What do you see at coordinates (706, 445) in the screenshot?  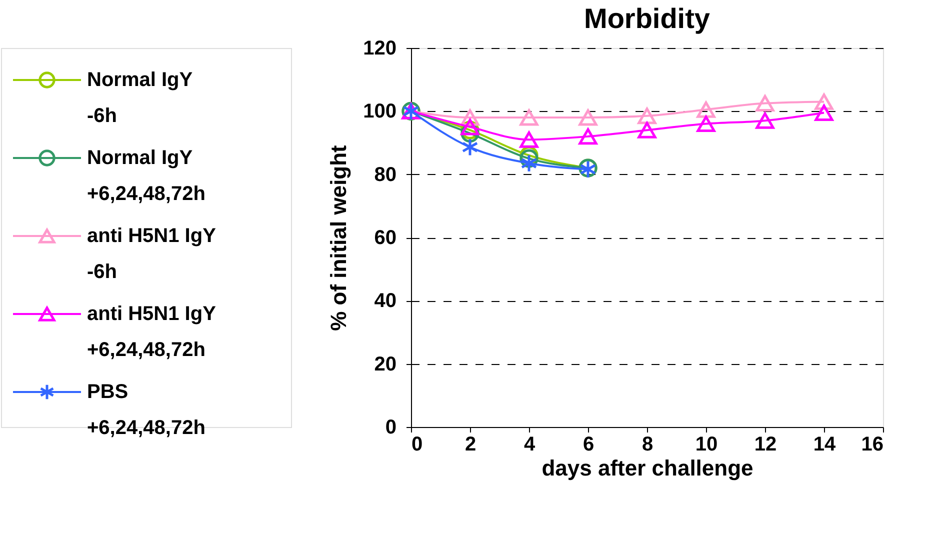 I see `x-tick-label: 10` at bounding box center [706, 445].